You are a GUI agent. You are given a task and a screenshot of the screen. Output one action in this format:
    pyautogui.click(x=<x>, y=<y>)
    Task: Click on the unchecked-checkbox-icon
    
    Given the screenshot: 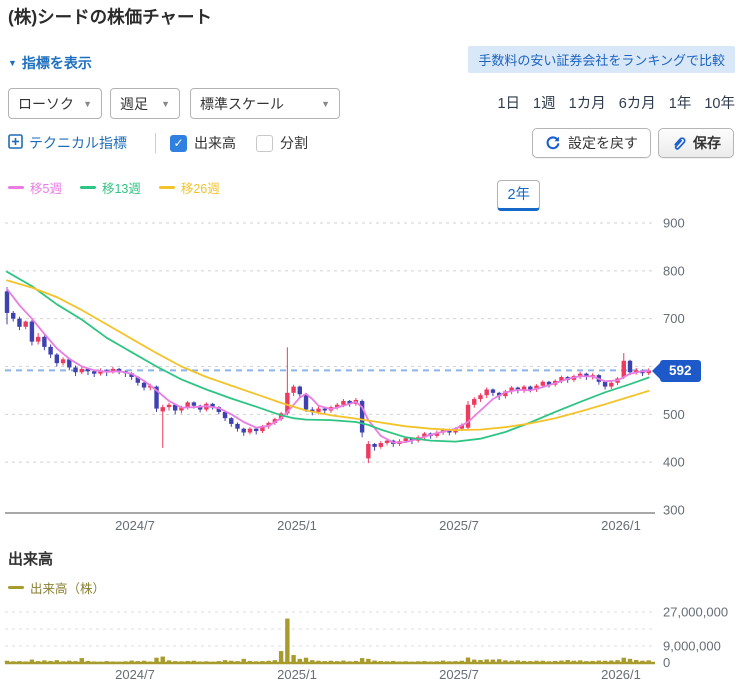 What is the action you would take?
    pyautogui.click(x=264, y=143)
    